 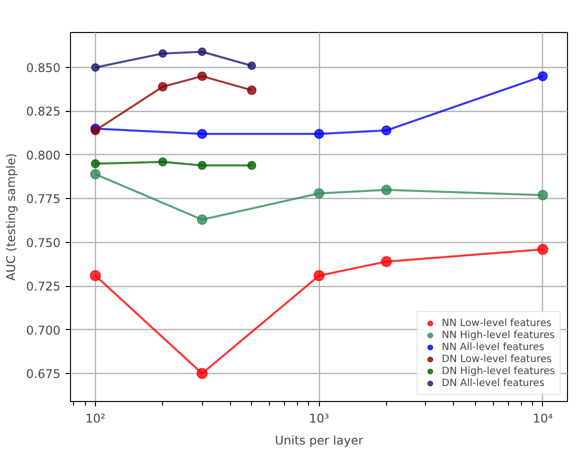 I want to click on legend-label: NN All-level features, so click(x=493, y=347).